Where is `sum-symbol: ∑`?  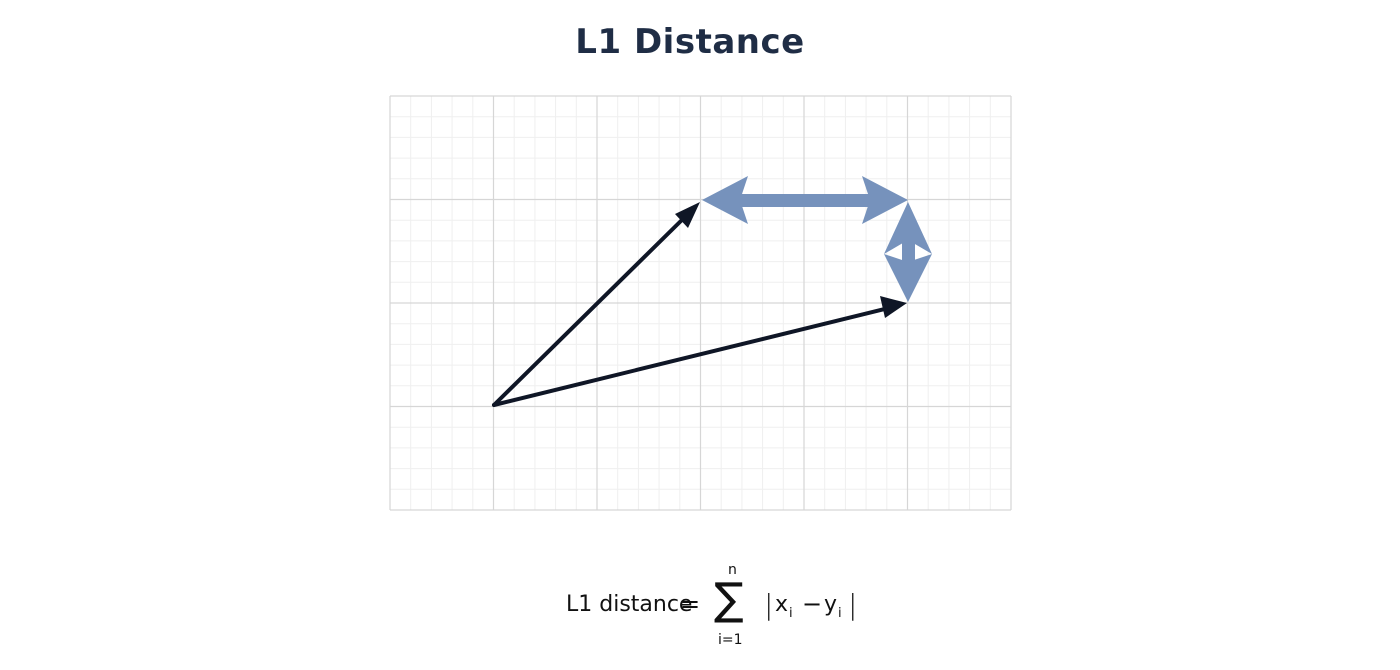 sum-symbol: ∑ is located at coordinates (729, 599).